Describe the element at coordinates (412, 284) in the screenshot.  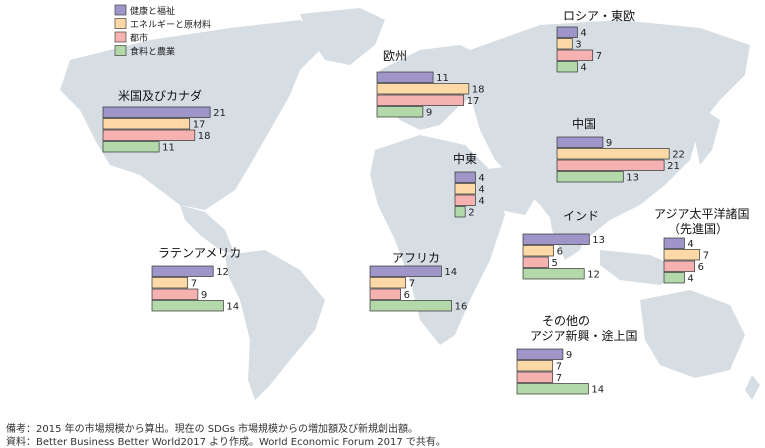
I see `value-label-region8-series1: 7` at that location.